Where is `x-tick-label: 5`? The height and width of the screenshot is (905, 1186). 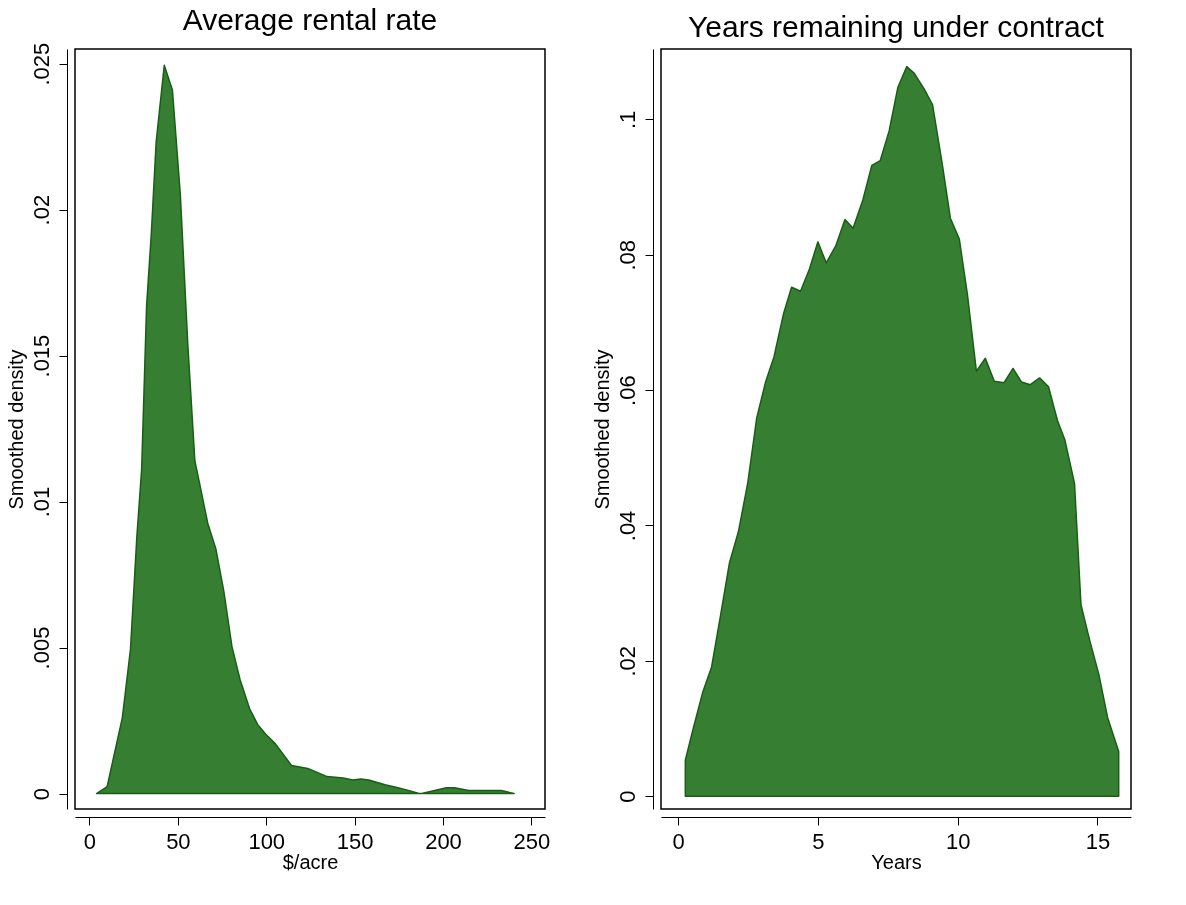
x-tick-label: 5 is located at coordinates (818, 841).